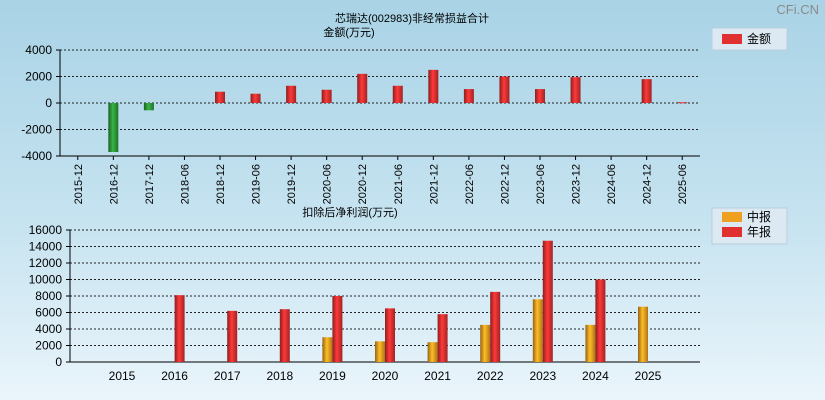  What do you see at coordinates (759, 231) in the screenshot?
I see `chart2-legend-label: 年报` at bounding box center [759, 231].